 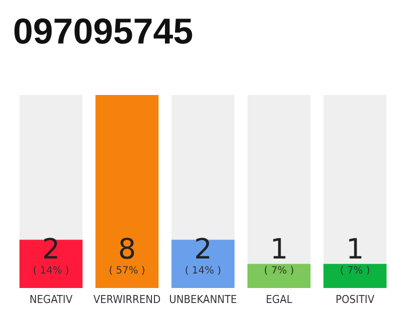 What do you see at coordinates (355, 299) in the screenshot?
I see `x-tick-label: POSITIV` at bounding box center [355, 299].